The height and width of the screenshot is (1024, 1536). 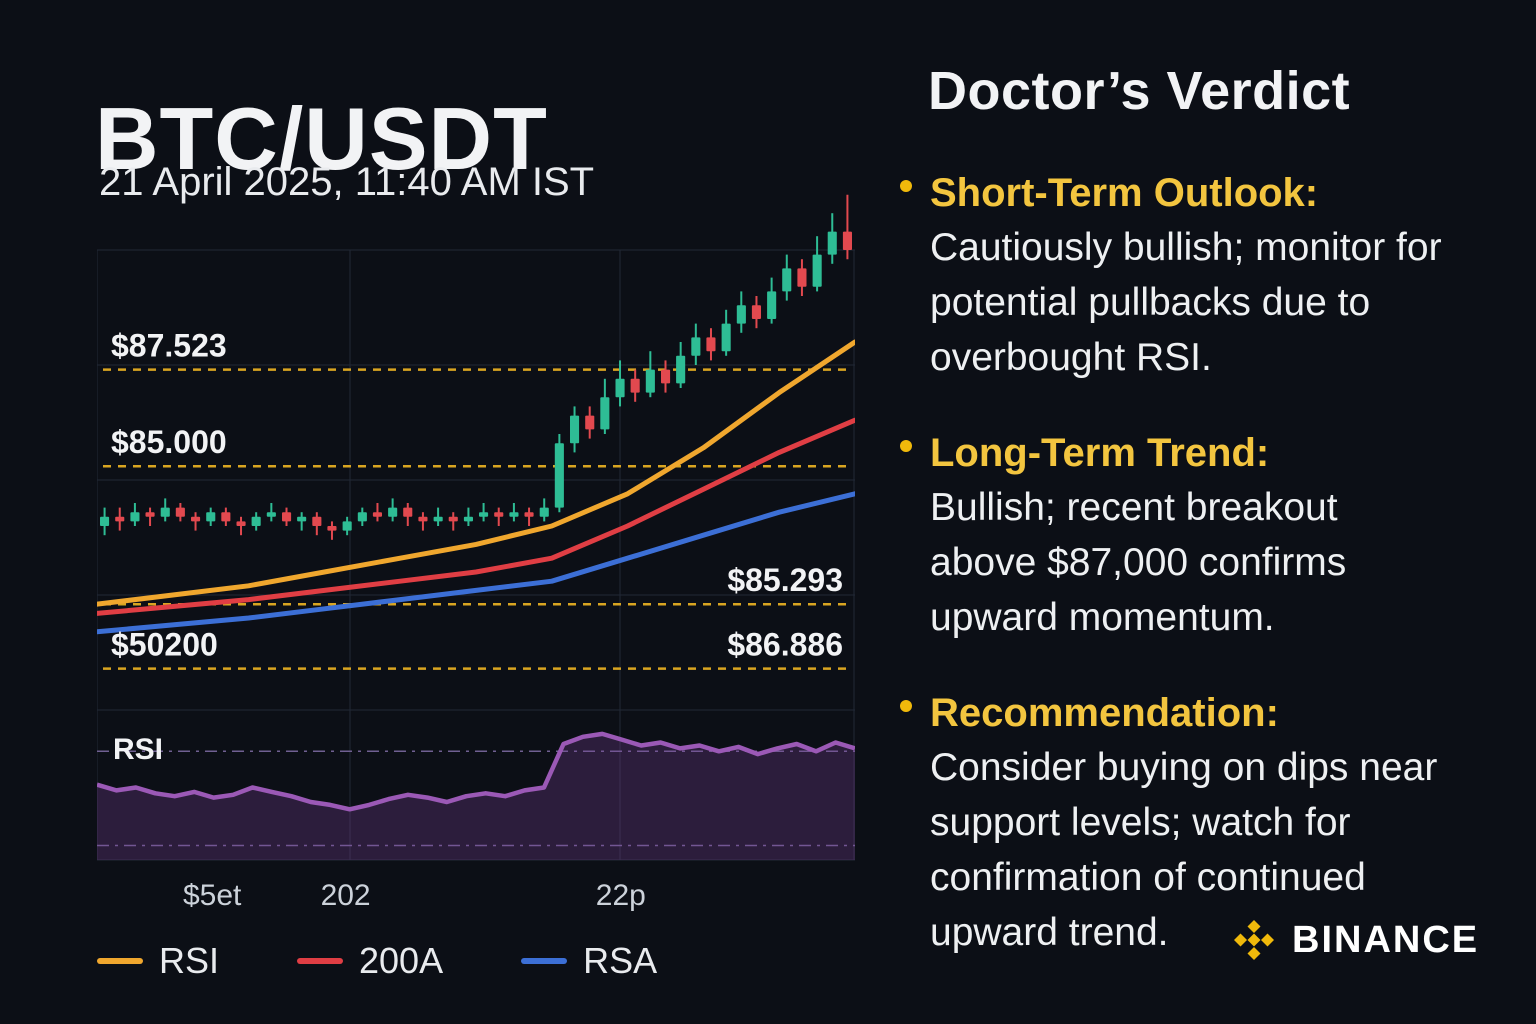 I want to click on legend-item-200a: 200A, so click(x=370, y=961).